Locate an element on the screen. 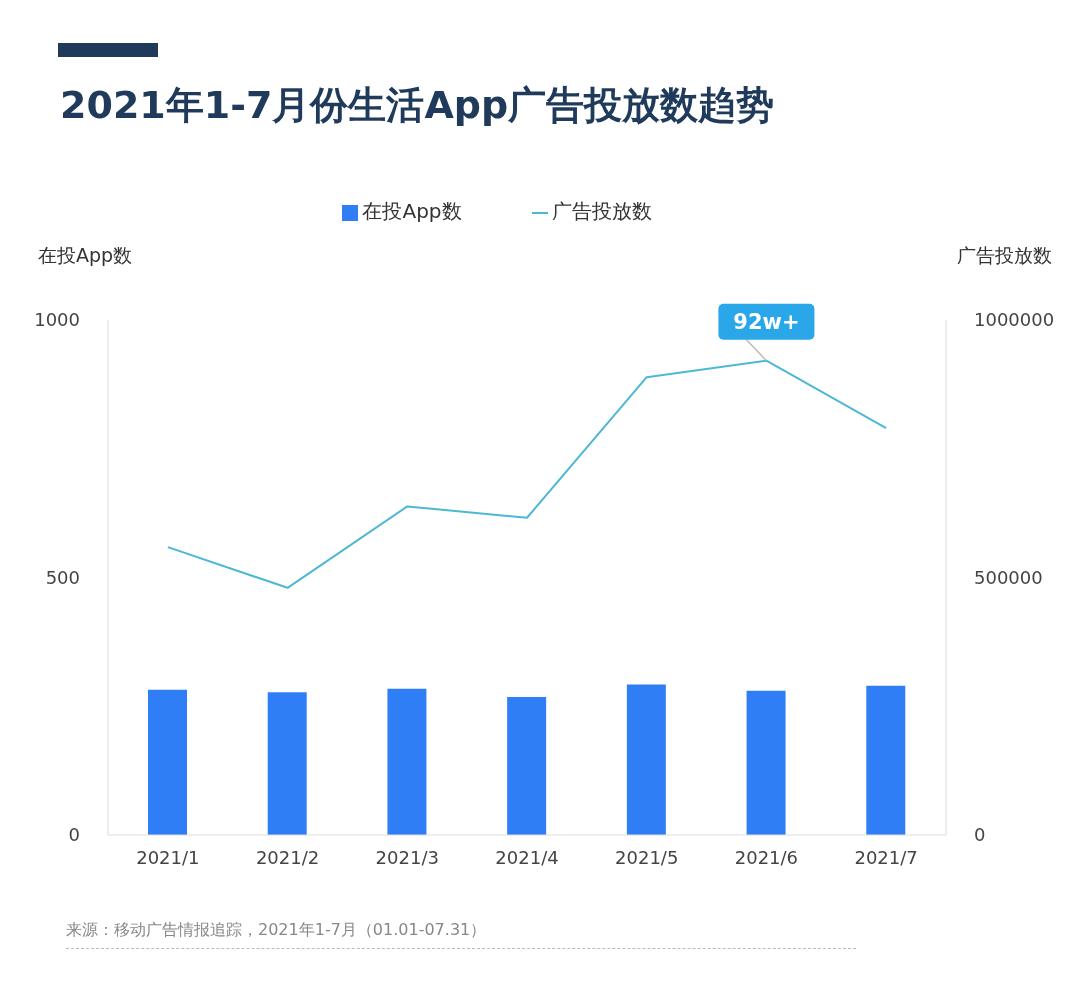  legend-label: 广告投放数 is located at coordinates (601, 211).